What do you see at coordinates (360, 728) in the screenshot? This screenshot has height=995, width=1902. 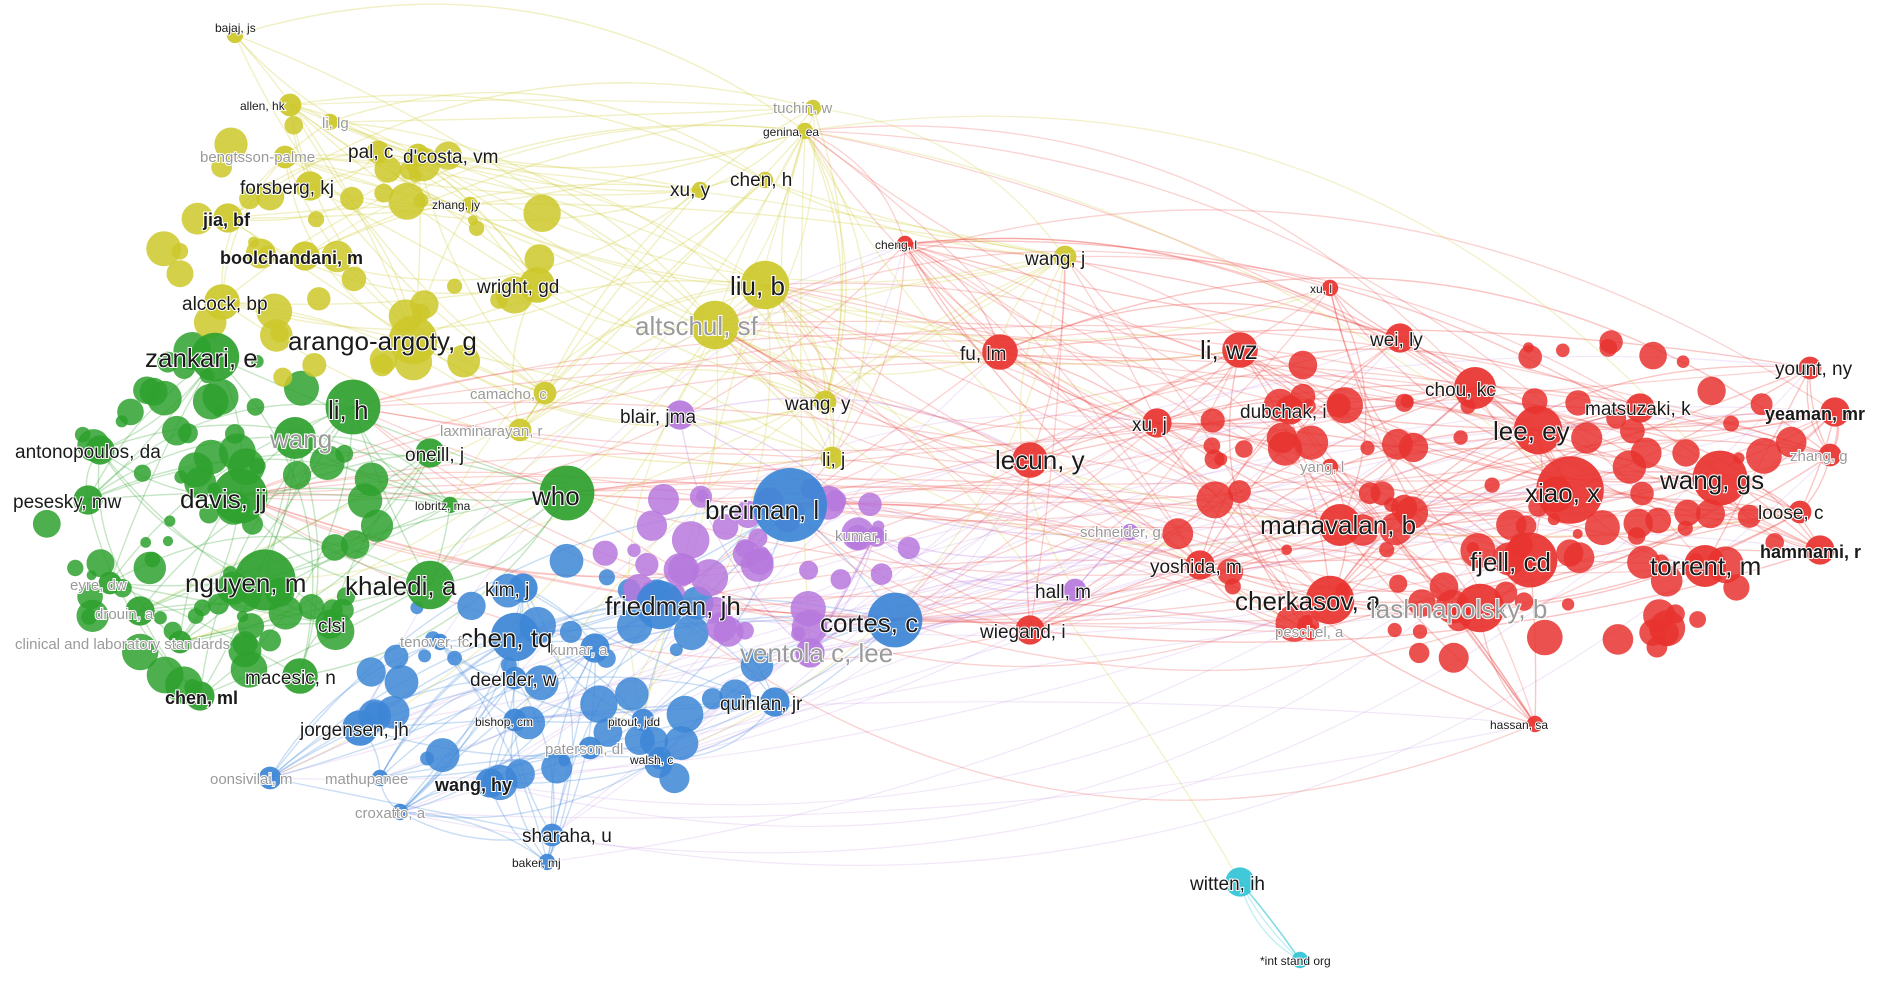 I see `node-jorgensen` at bounding box center [360, 728].